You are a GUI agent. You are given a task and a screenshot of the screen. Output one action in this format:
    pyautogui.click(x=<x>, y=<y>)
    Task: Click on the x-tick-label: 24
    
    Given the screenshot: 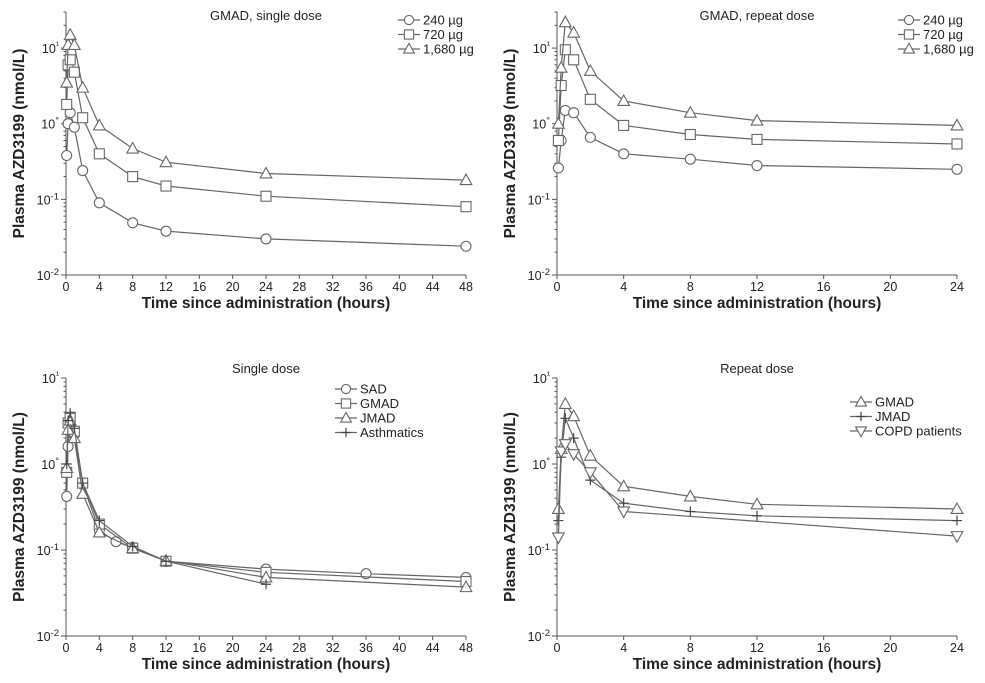 What is the action you would take?
    pyautogui.click(x=266, y=287)
    